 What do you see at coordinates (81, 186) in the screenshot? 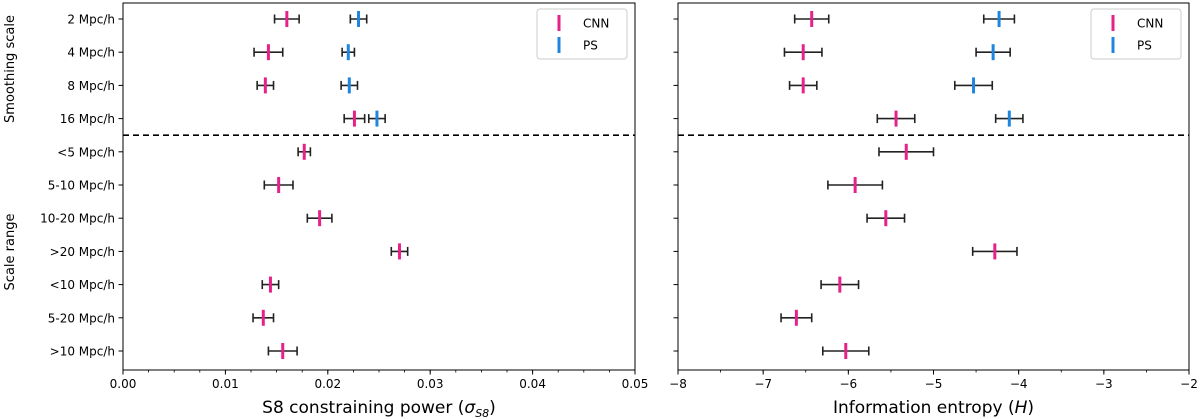
I see `y-tick-label-5-10-mpc-h: 5-10 Mpc/h` at bounding box center [81, 186].